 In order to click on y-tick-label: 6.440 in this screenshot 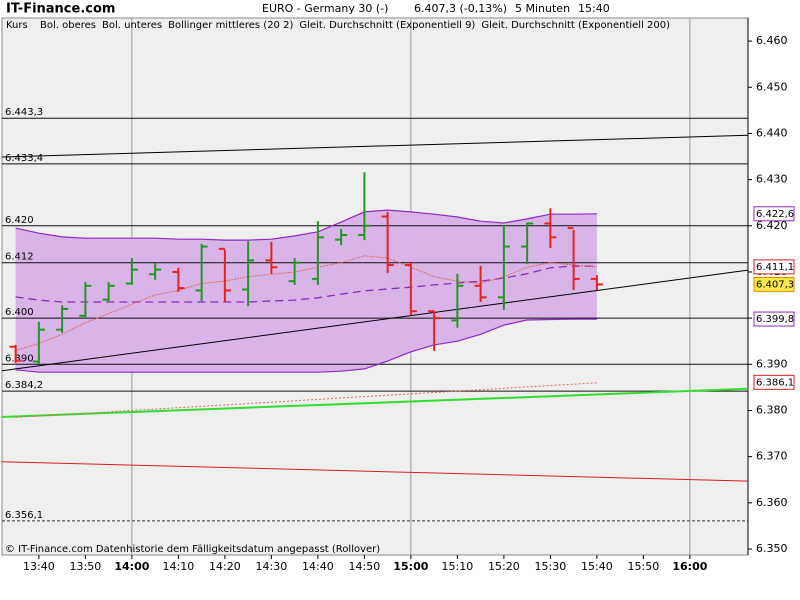, I will do `click(772, 132)`.